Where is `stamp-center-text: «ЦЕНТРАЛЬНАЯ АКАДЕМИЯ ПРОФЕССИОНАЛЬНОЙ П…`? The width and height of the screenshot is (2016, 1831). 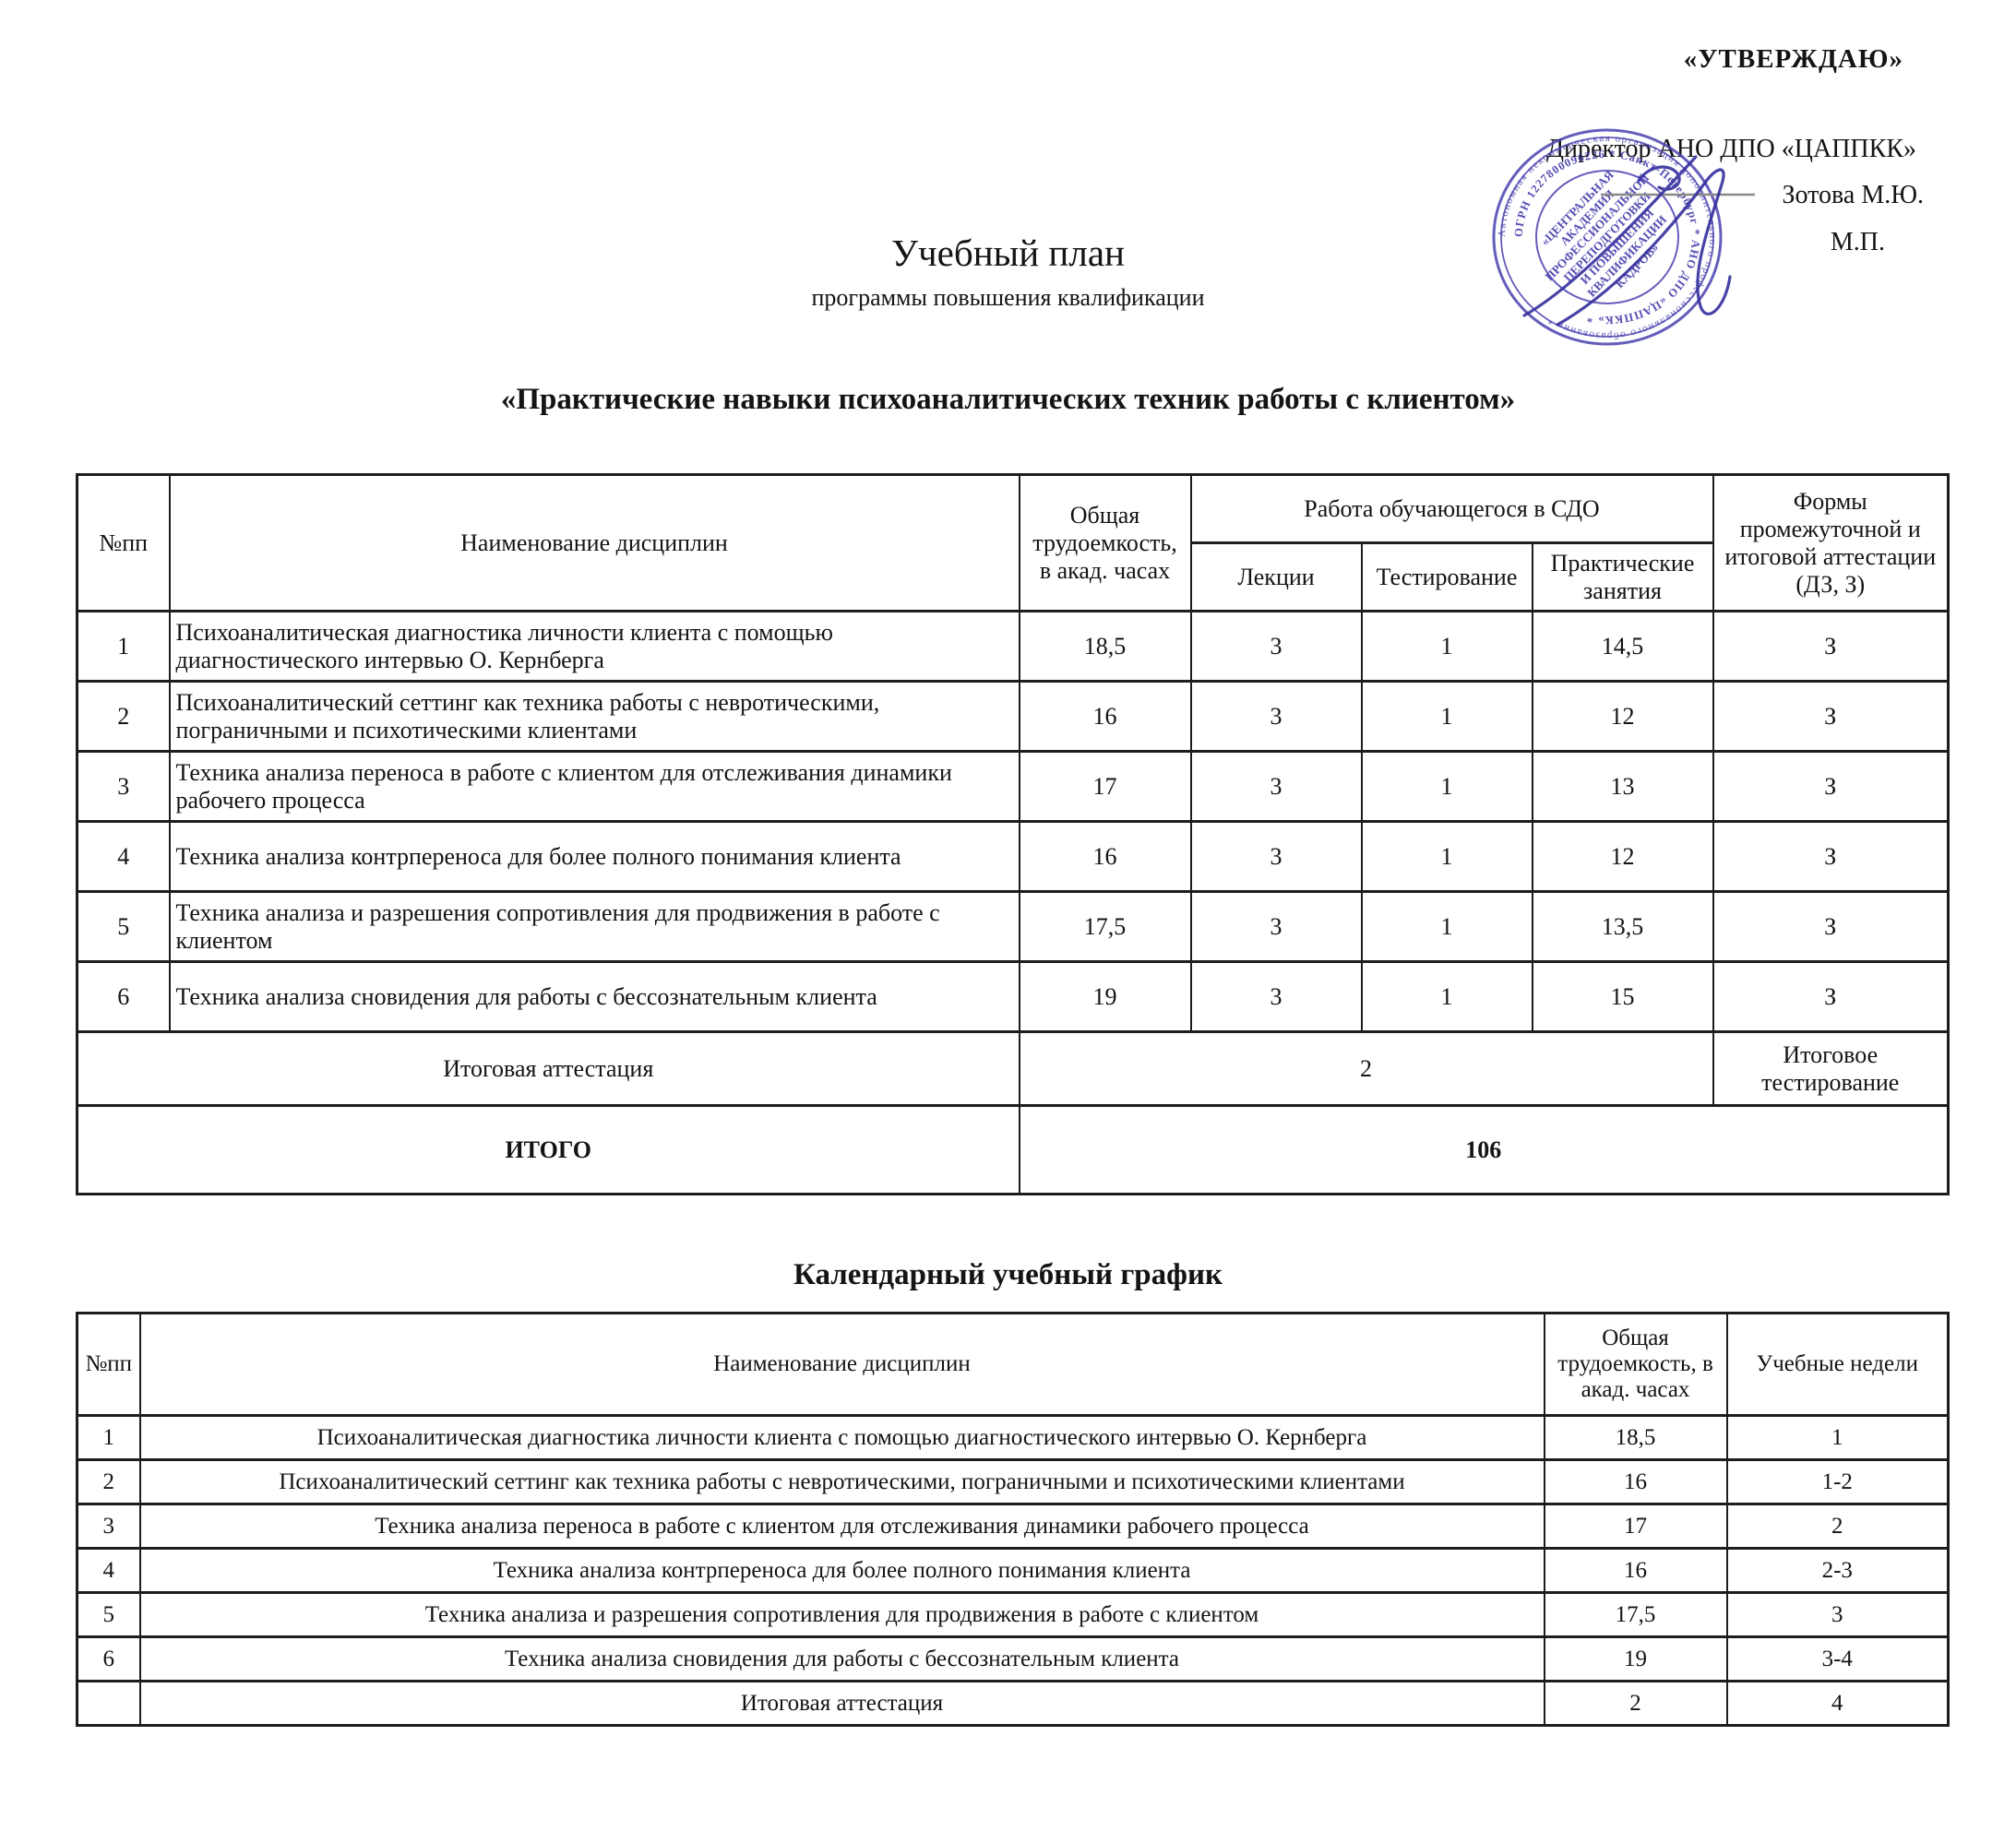 stamp-center-text: «ЦЕНТРАЛЬНАЯ АКАДЕМИЯ ПРОФЕССИОНАЛЬНОЙ П… is located at coordinates (1603, 233).